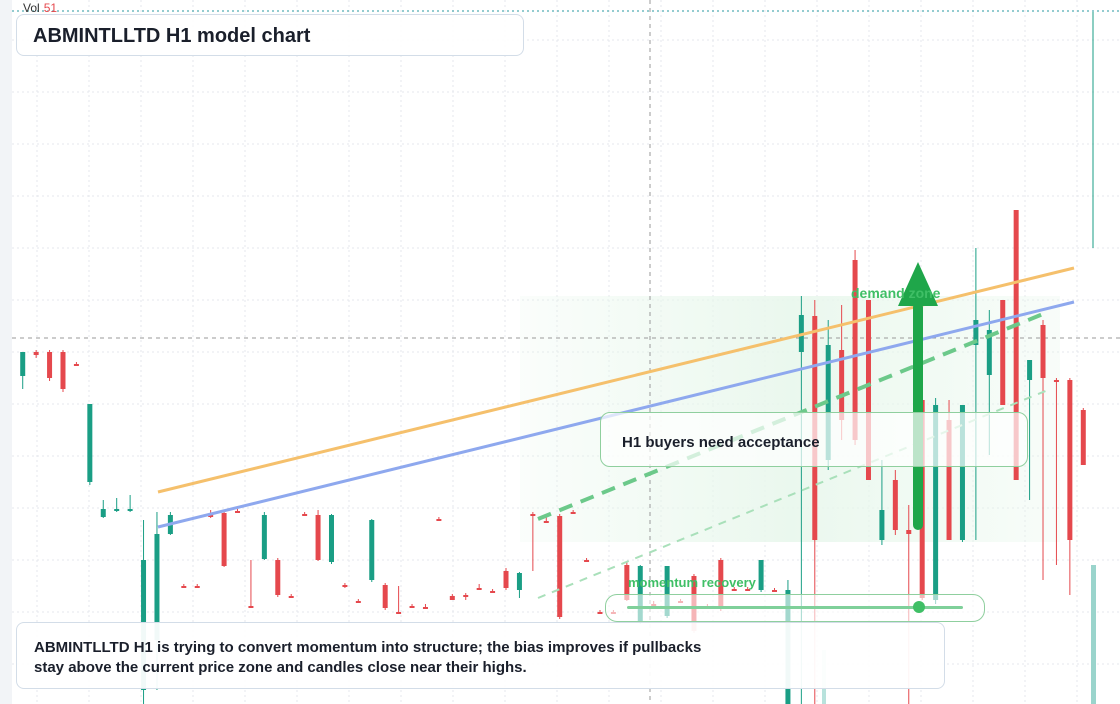  What do you see at coordinates (172, 36) in the screenshot?
I see `chart-title: ABMINTLLTD H1 model chart` at bounding box center [172, 36].